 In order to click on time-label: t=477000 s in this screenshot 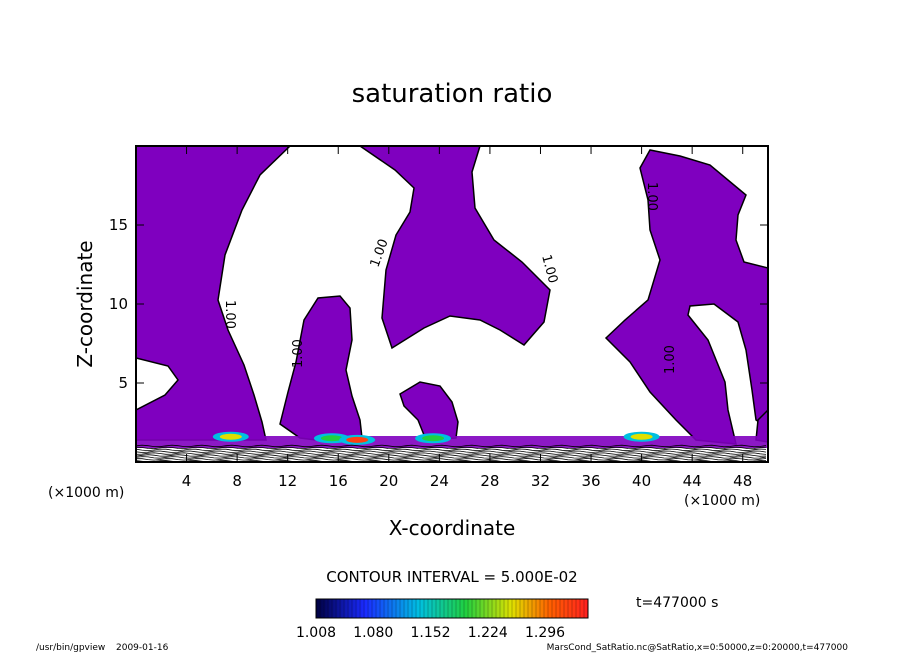, I will do `click(677, 603)`.